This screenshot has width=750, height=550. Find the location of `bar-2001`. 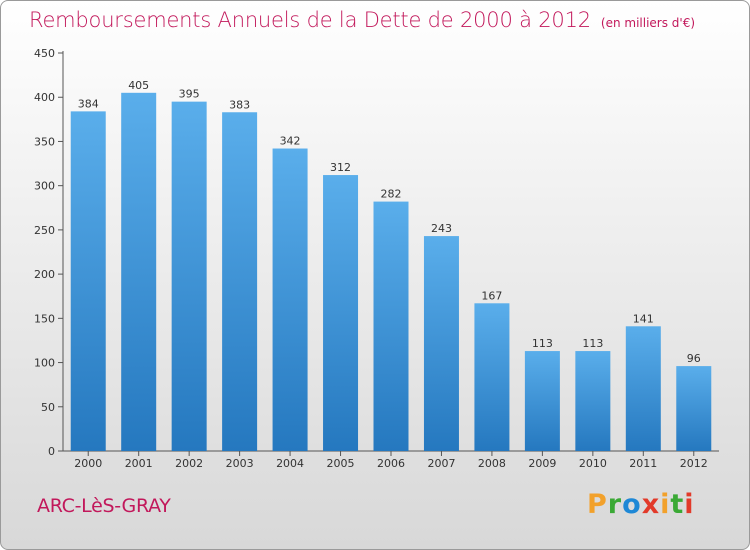

bar-2001 is located at coordinates (139, 272).